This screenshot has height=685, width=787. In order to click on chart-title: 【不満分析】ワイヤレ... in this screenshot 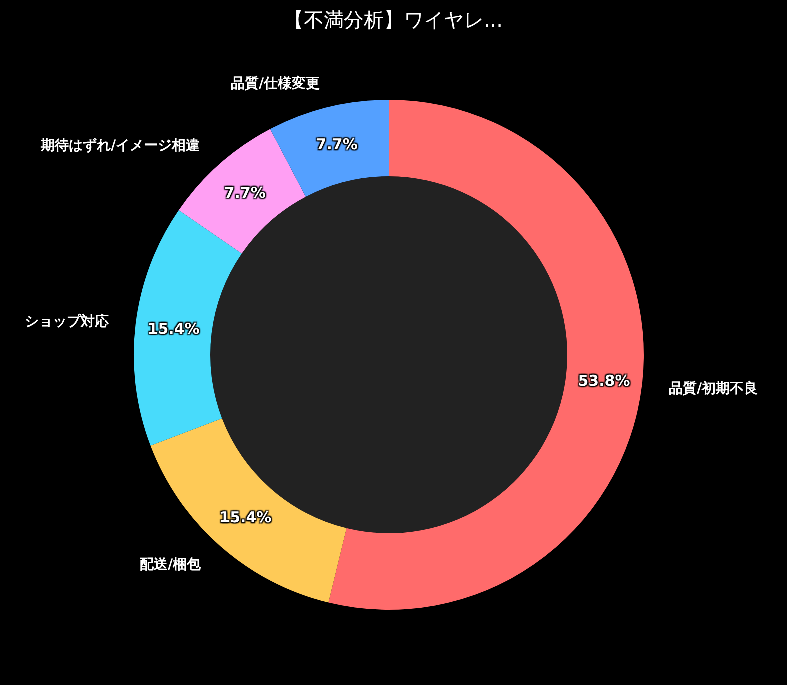, I will do `click(394, 20)`.